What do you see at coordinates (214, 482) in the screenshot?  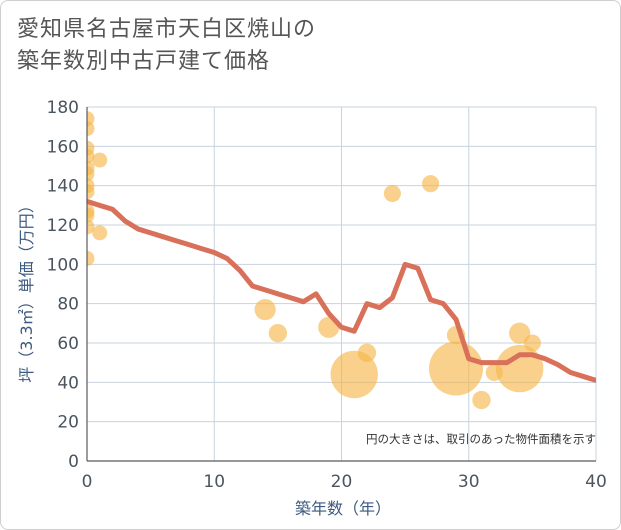 I see `x-tick-label: 10` at bounding box center [214, 482].